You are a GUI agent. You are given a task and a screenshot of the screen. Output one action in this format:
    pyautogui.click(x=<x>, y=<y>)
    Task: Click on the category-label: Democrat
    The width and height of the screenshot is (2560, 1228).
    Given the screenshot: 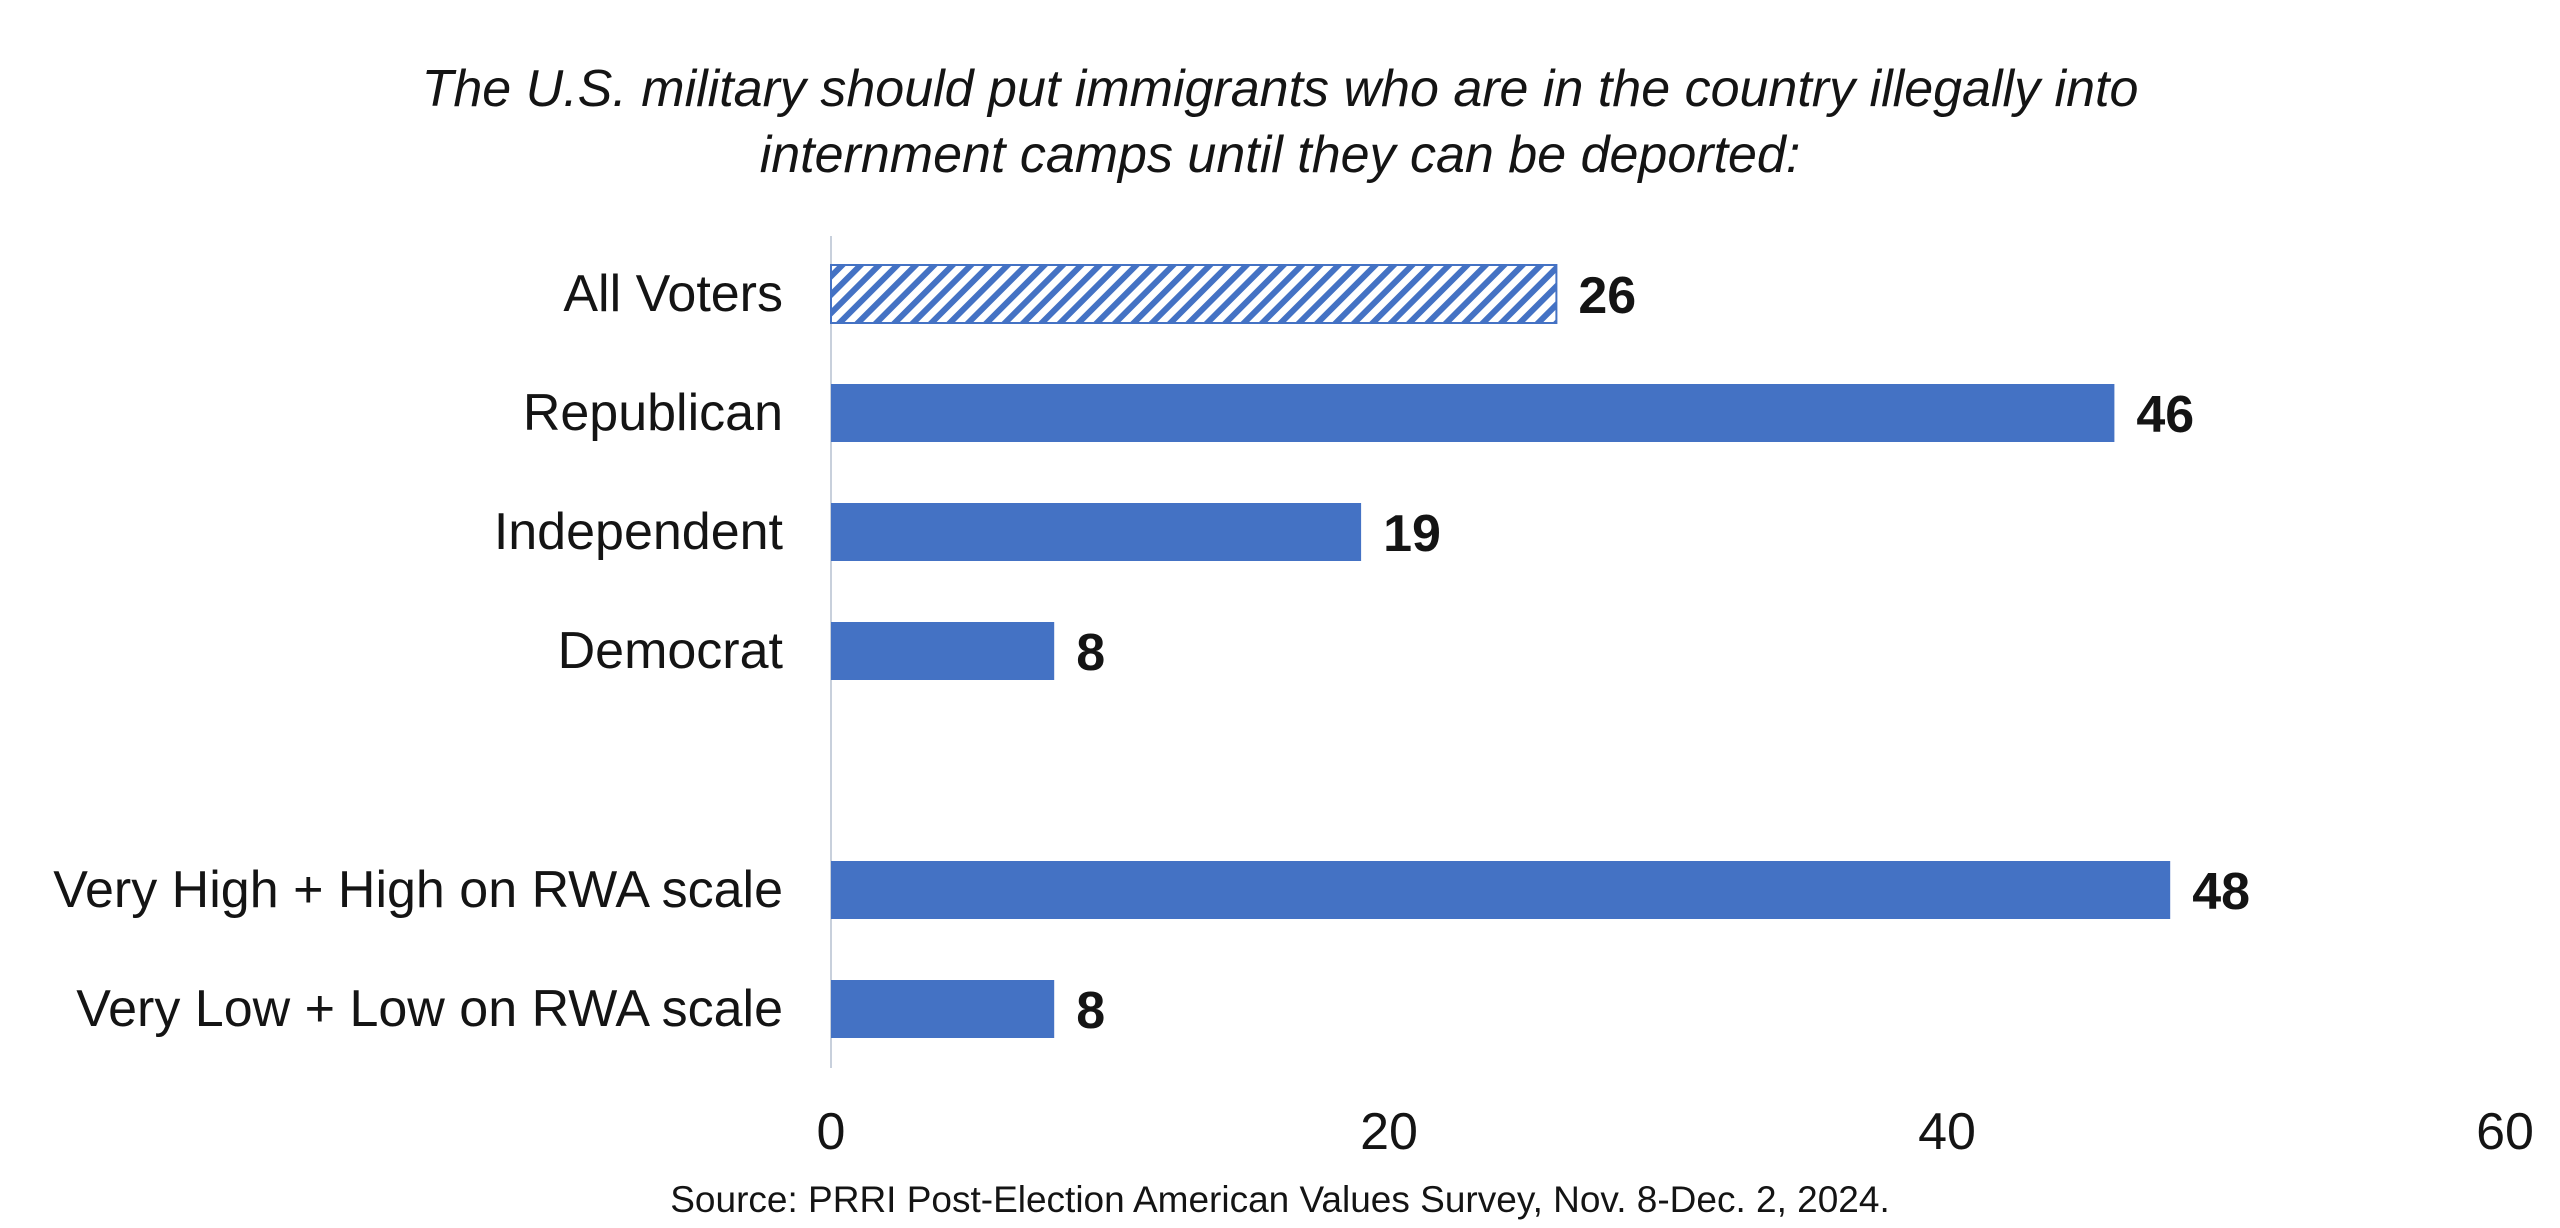 What is the action you would take?
    pyautogui.click(x=671, y=651)
    